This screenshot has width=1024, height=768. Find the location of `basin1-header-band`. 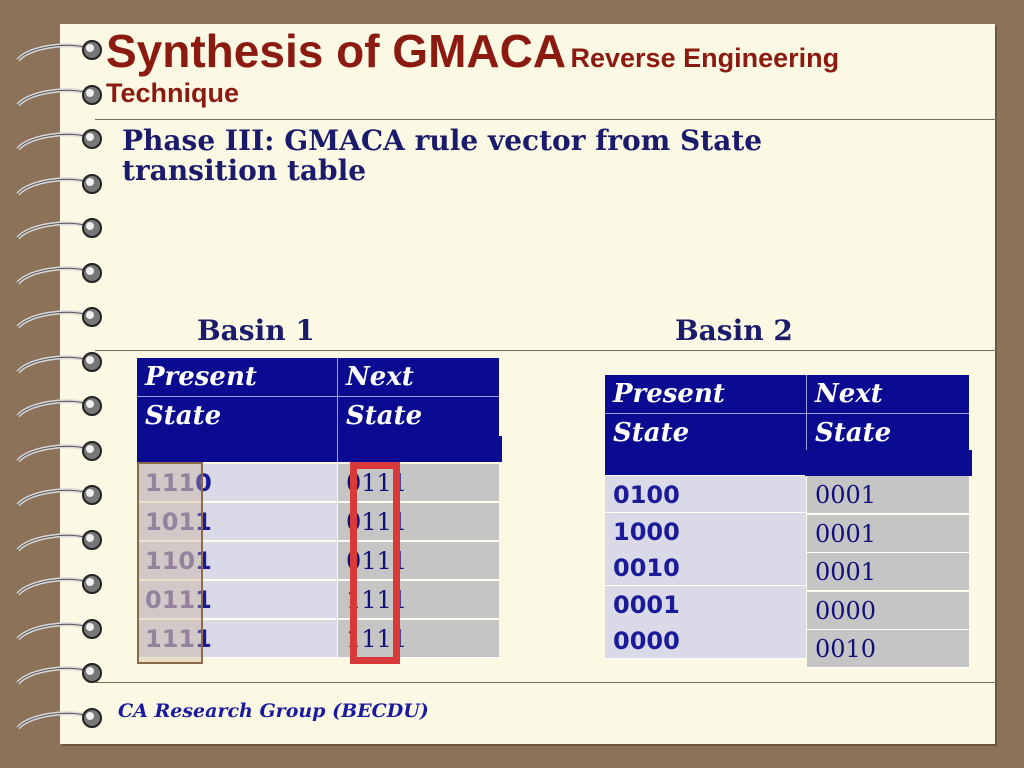

basin1-header-band is located at coordinates (319, 449).